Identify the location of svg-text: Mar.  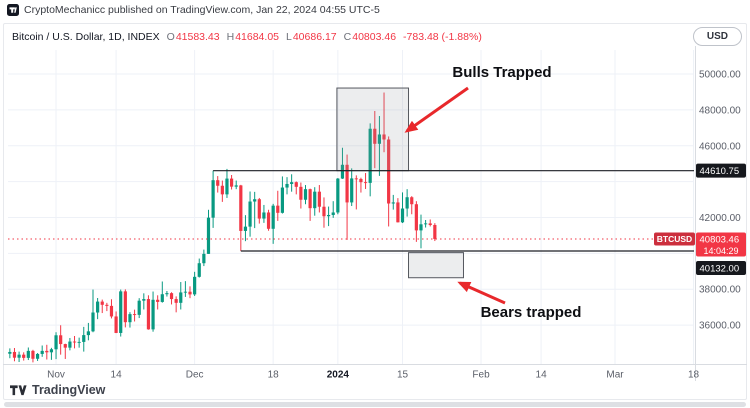
(615, 375).